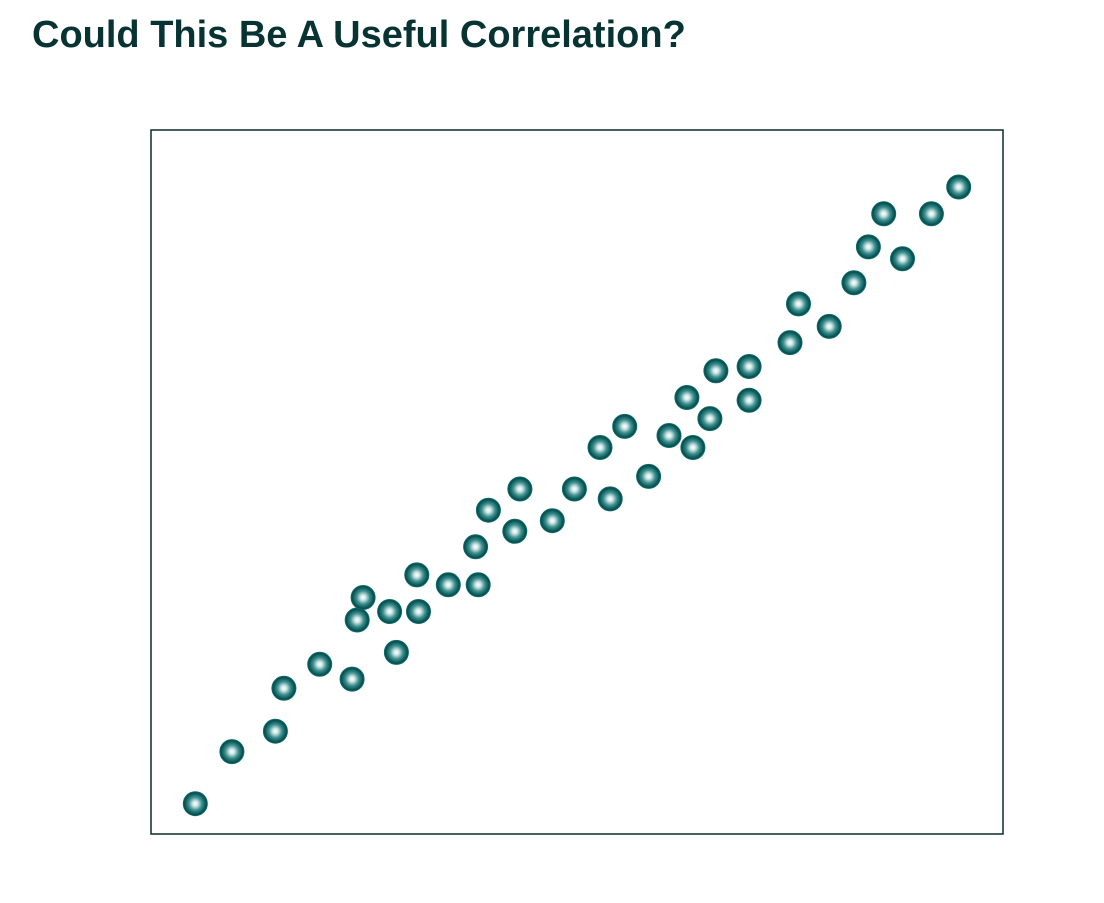  What do you see at coordinates (359, 35) in the screenshot?
I see `page-title: Could This Be A Useful Correlation?` at bounding box center [359, 35].